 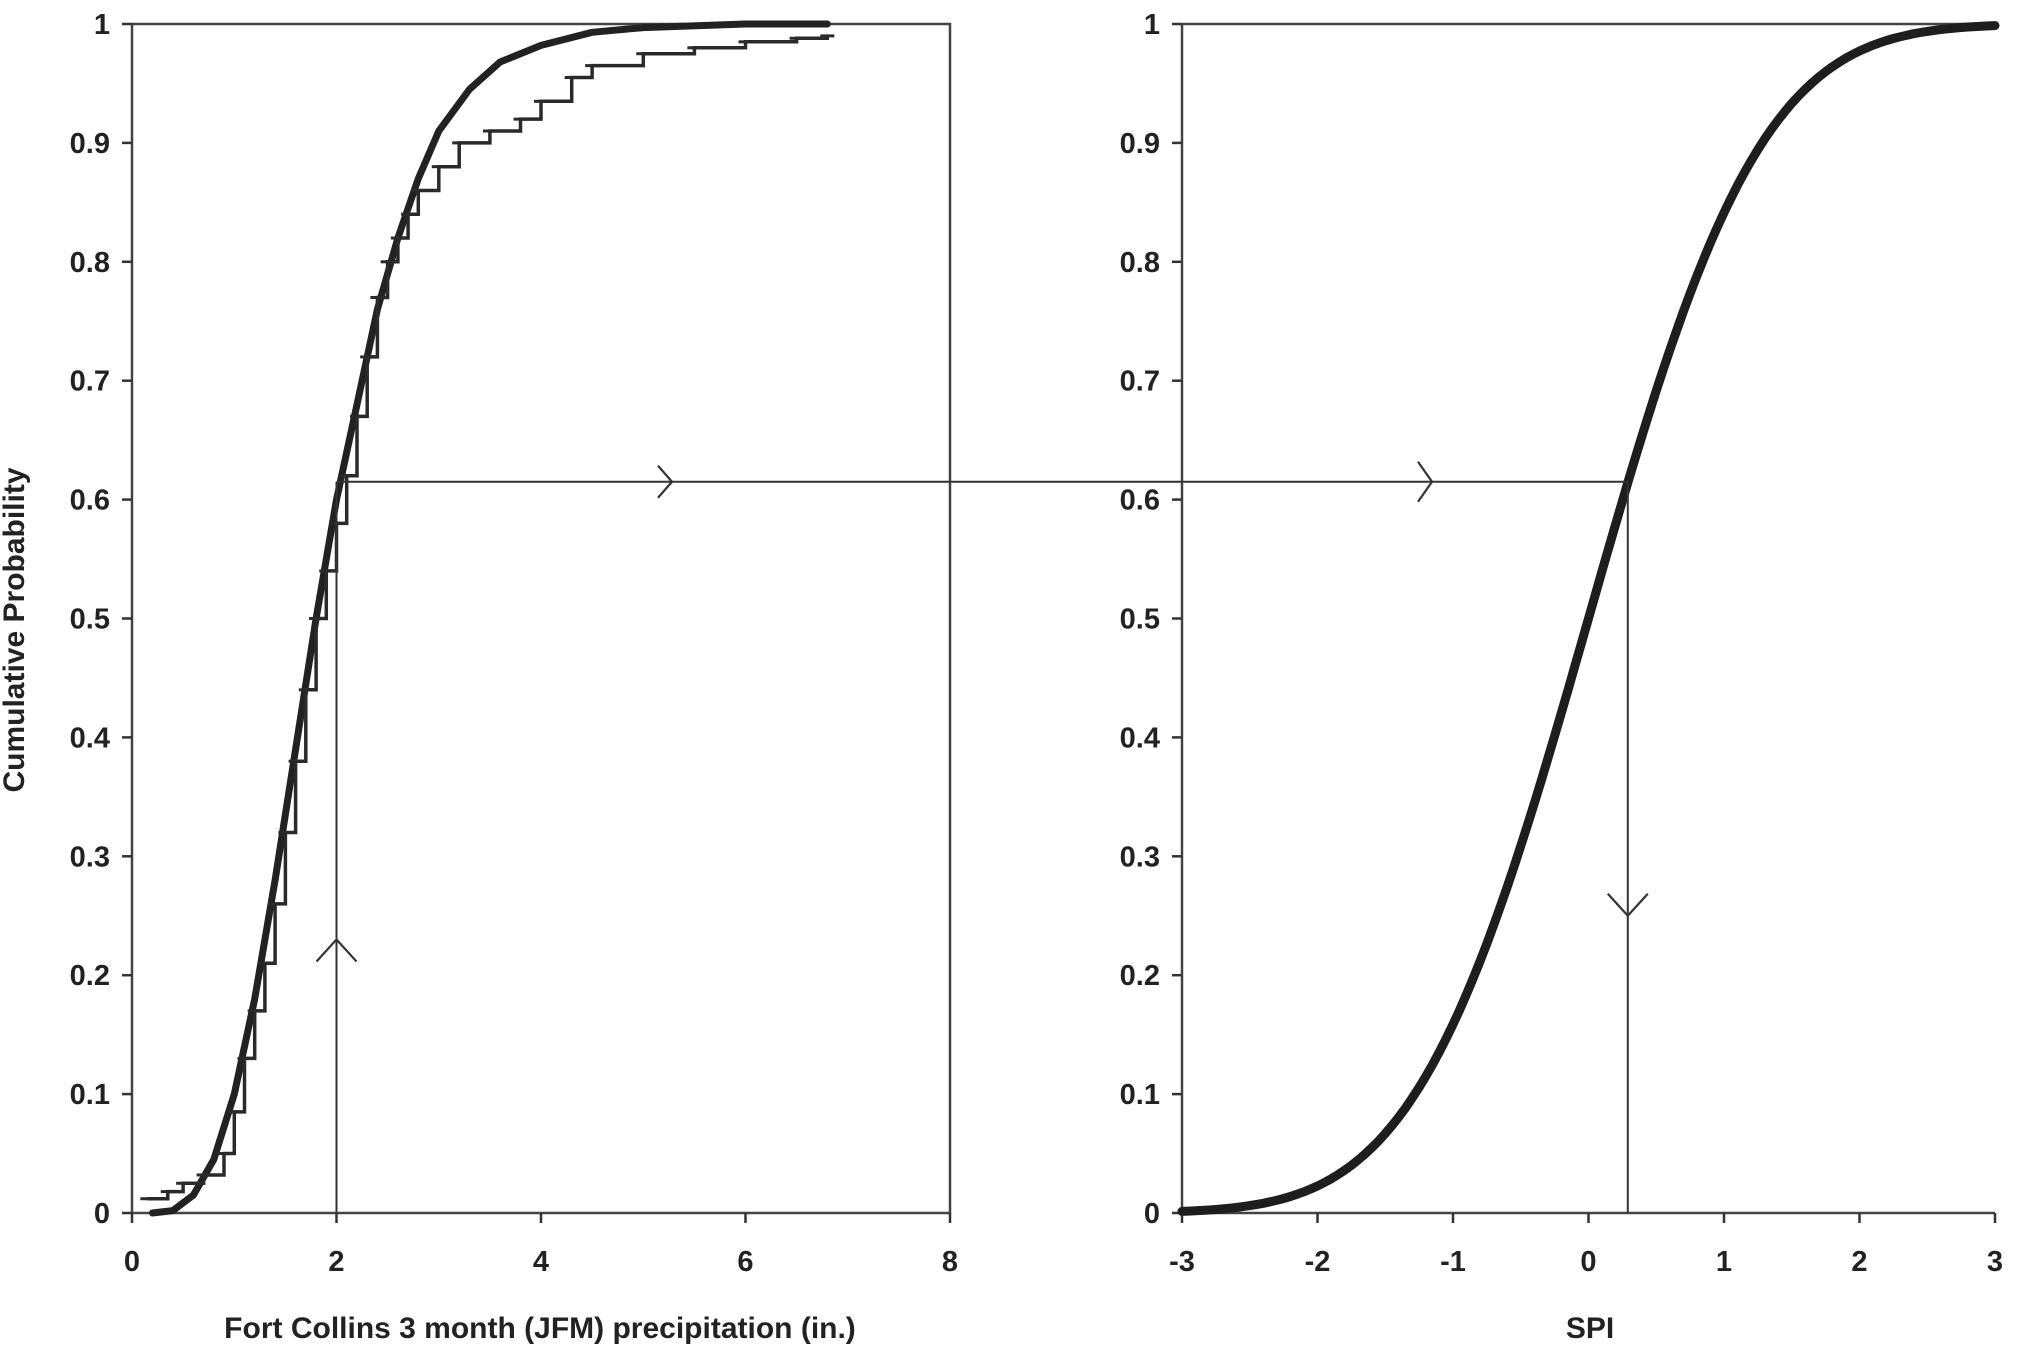 I want to click on left-y-tick-label: 0, so click(x=102, y=1214).